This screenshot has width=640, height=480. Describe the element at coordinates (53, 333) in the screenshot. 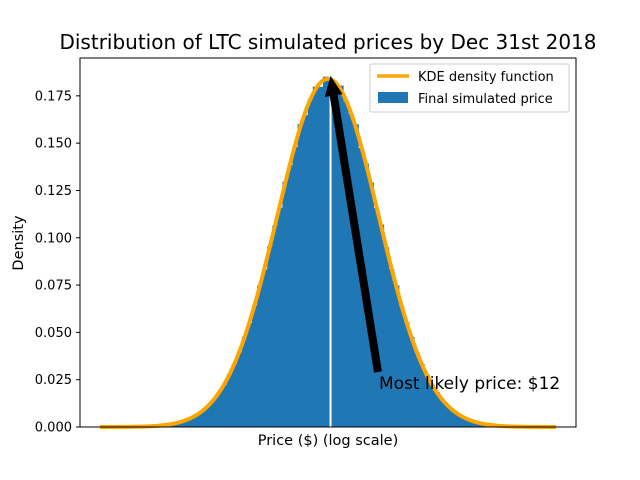

I see `y-tick-label: 0.050` at that location.